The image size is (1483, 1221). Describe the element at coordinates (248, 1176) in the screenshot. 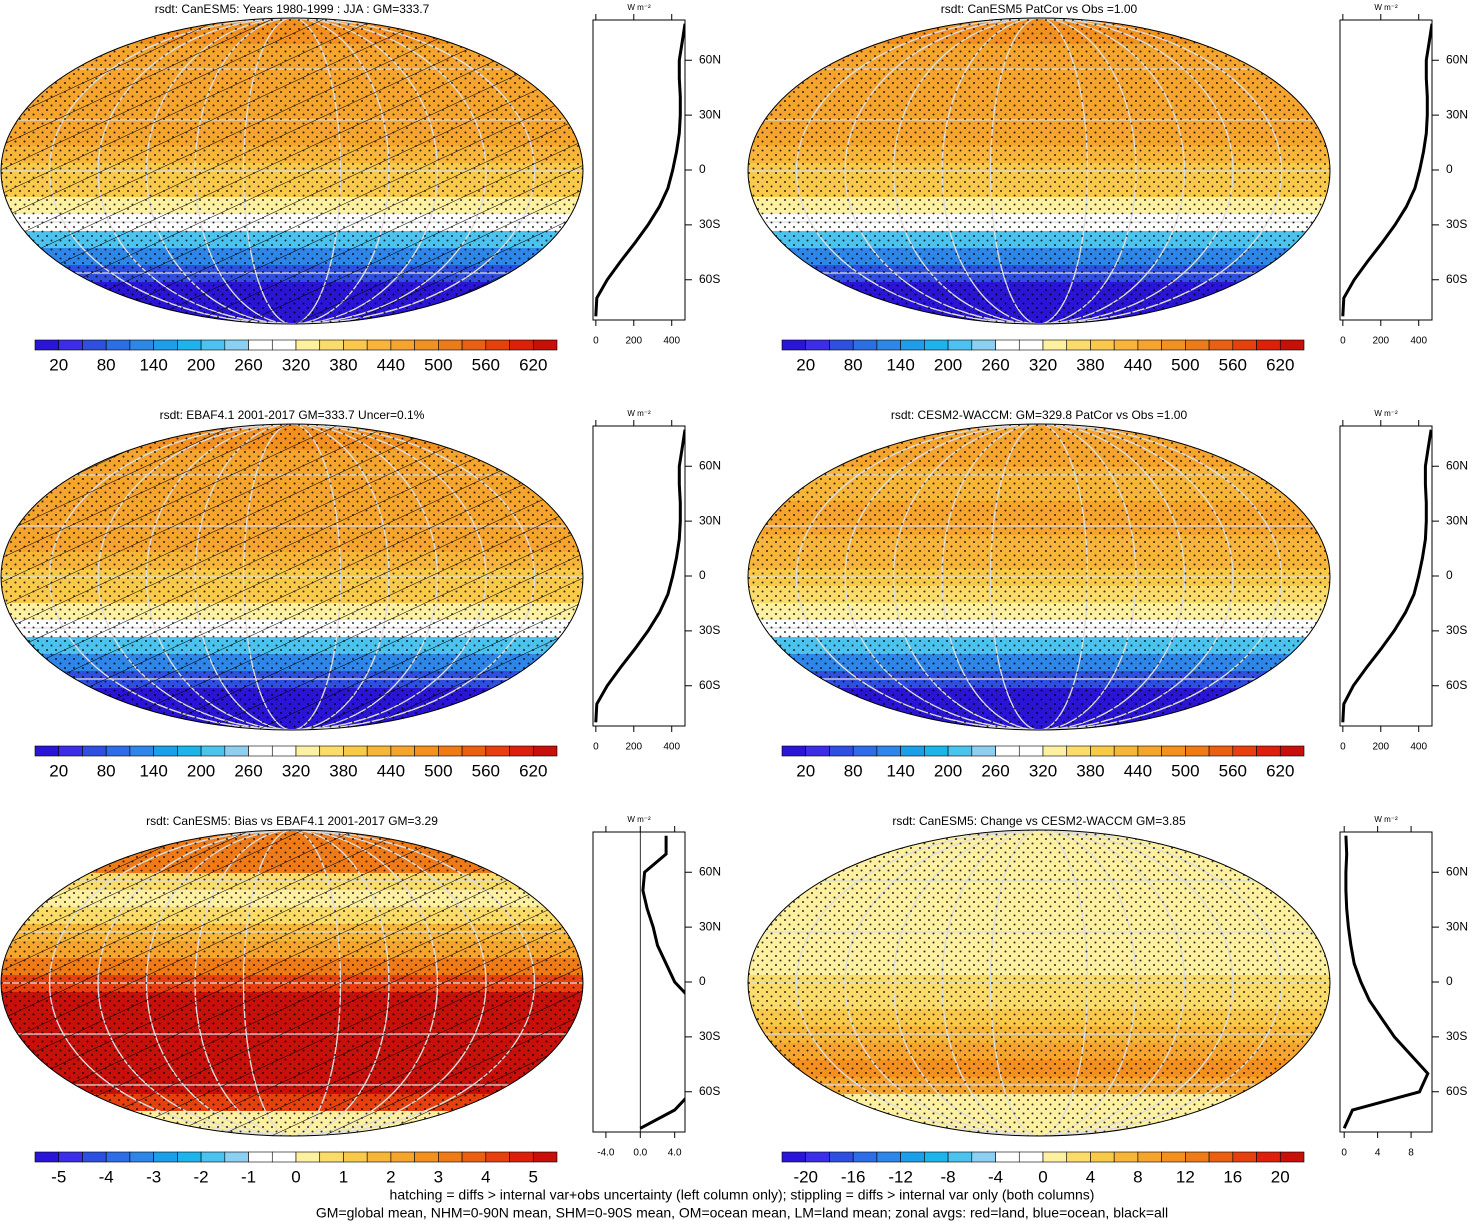

I see `colorbar-label: -1` at that location.